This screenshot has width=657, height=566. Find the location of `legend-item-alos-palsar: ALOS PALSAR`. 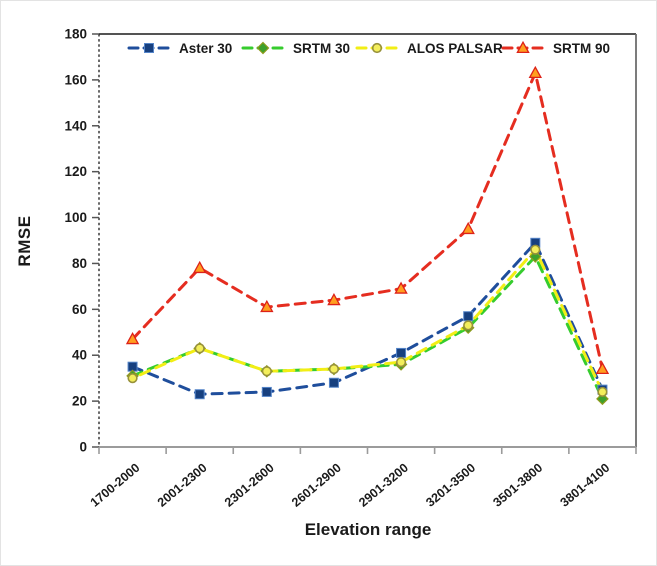

legend-item-alos-palsar: ALOS PALSAR is located at coordinates (429, 48).